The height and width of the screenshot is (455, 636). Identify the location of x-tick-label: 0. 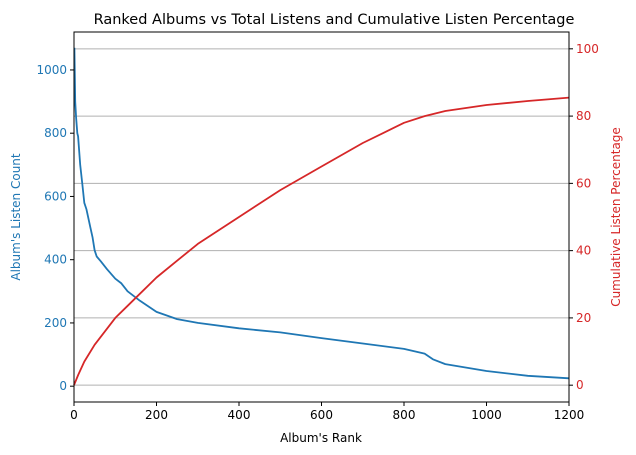
(74, 415).